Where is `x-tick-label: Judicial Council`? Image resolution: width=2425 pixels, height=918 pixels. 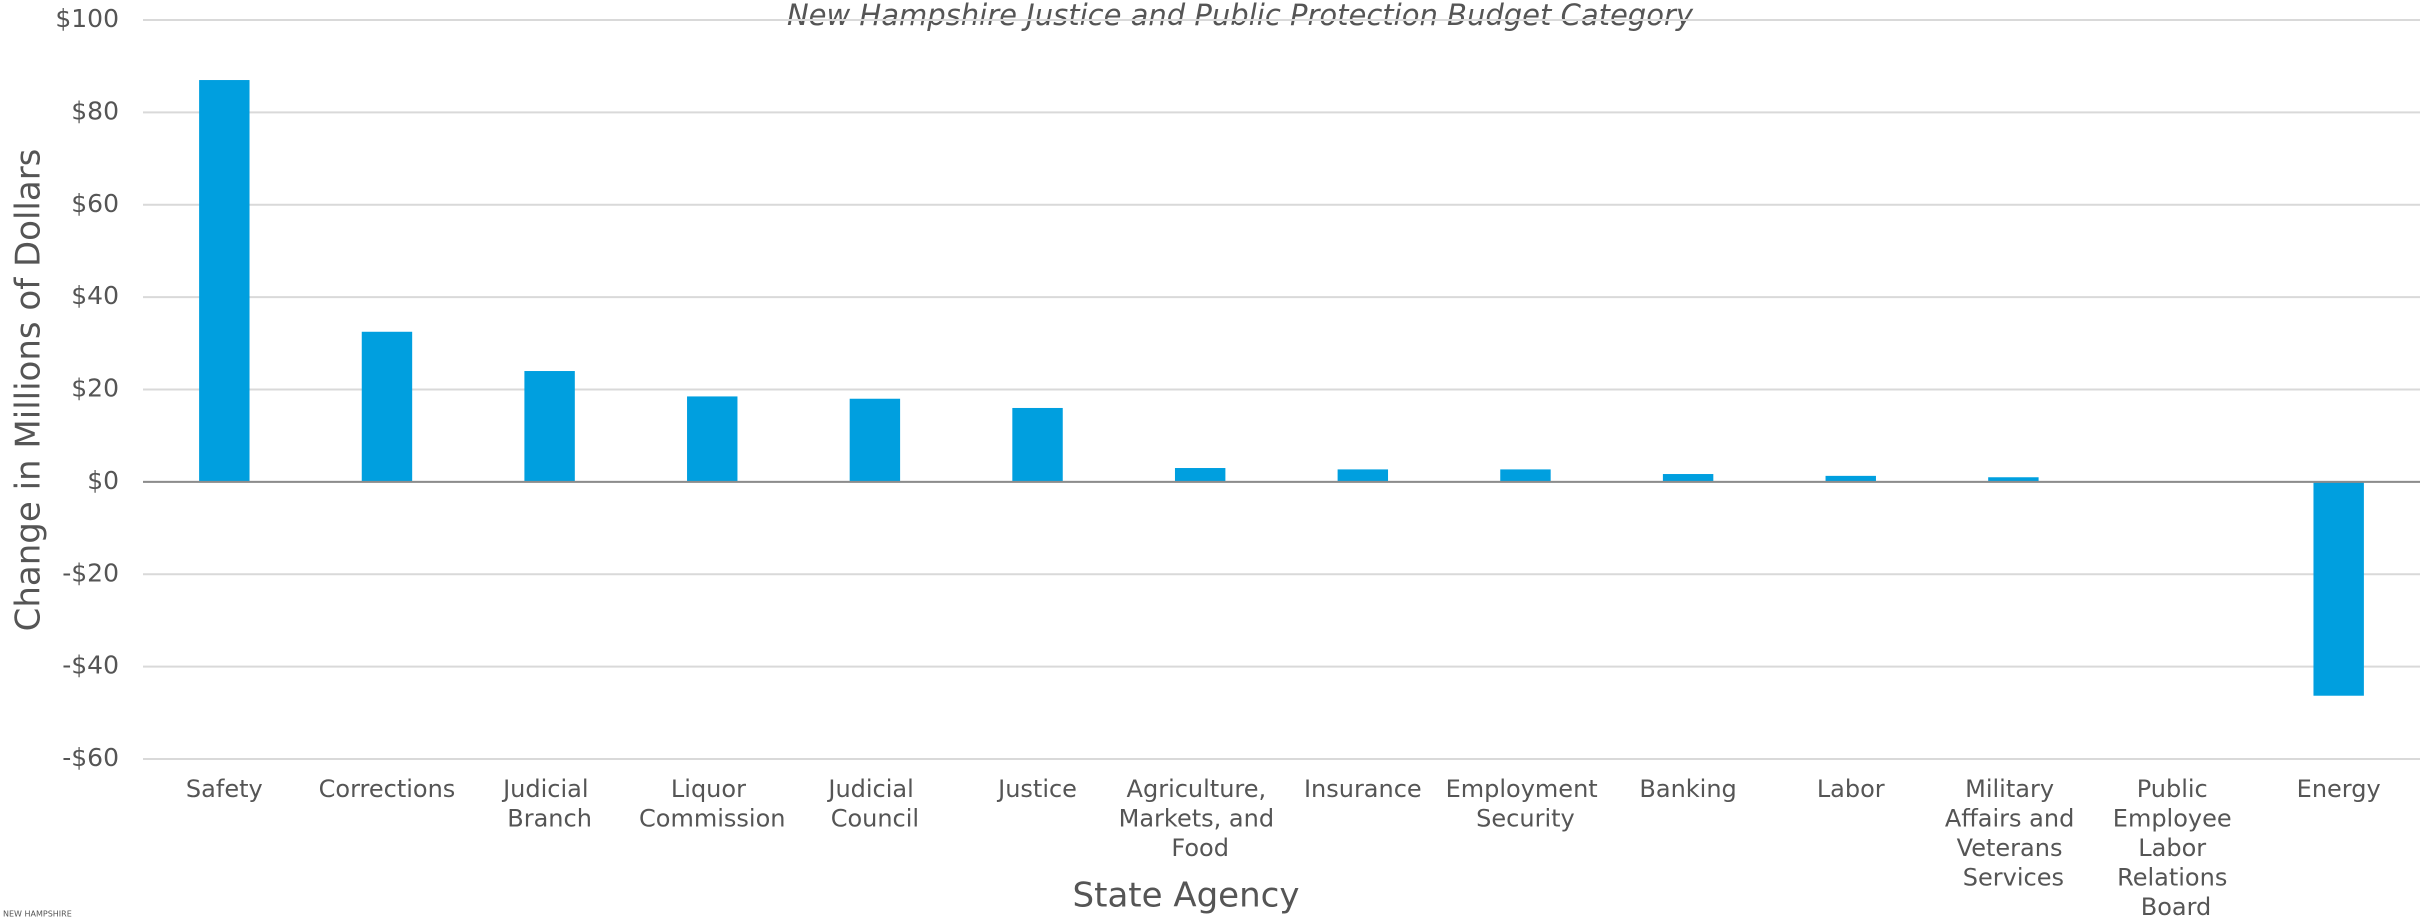
x-tick-label: Judicial Council is located at coordinates (873, 804).